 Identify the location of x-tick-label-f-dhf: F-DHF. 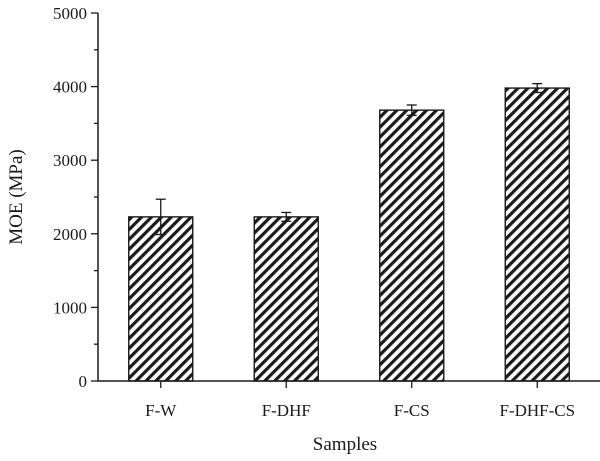
(286, 410).